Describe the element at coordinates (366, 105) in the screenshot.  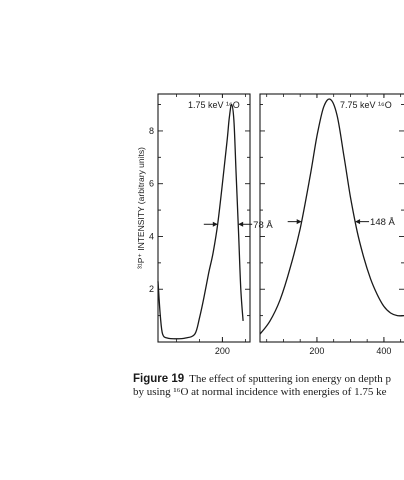
I see `energy-annotation: 7.75 keV ¹⁶O` at that location.